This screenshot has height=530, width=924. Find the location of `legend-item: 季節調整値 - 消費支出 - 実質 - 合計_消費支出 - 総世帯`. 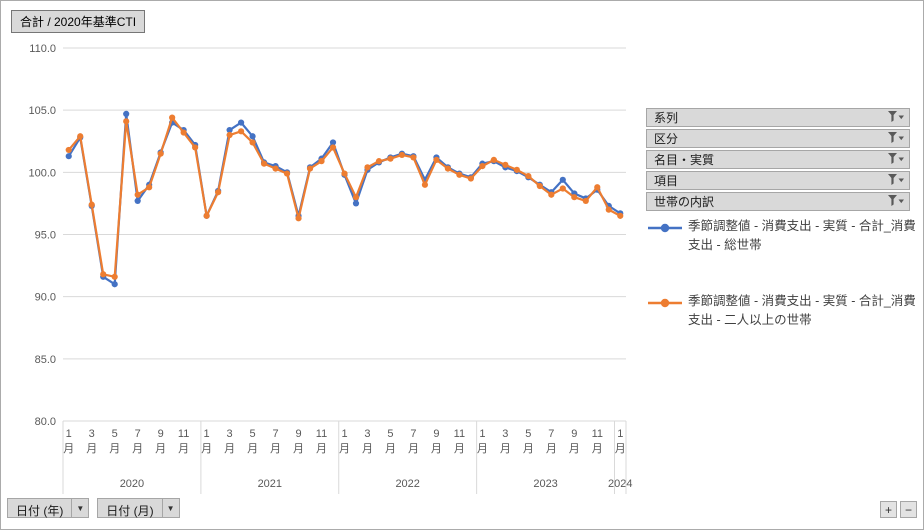

legend-item: 季節調整値 - 消費支出 - 実質 - 合計_消費支出 - 総世帯 is located at coordinates (783, 236).